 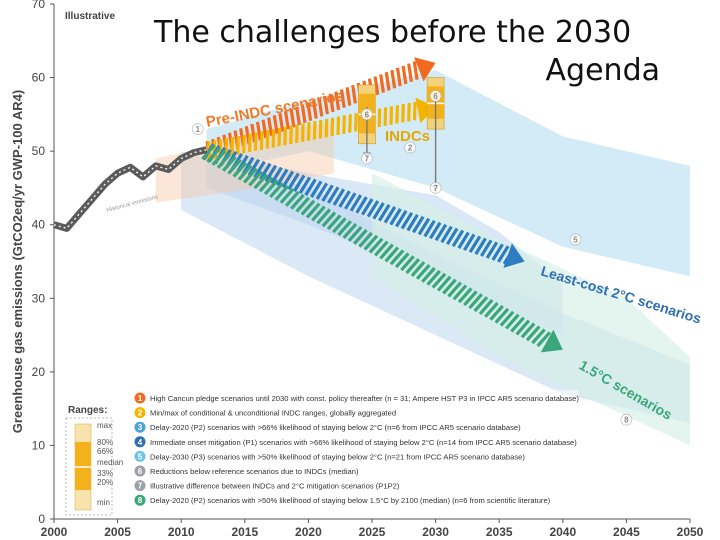 What do you see at coordinates (390, 52) in the screenshot?
I see `slide-title: The challenges before the 2030 Agenda` at bounding box center [390, 52].